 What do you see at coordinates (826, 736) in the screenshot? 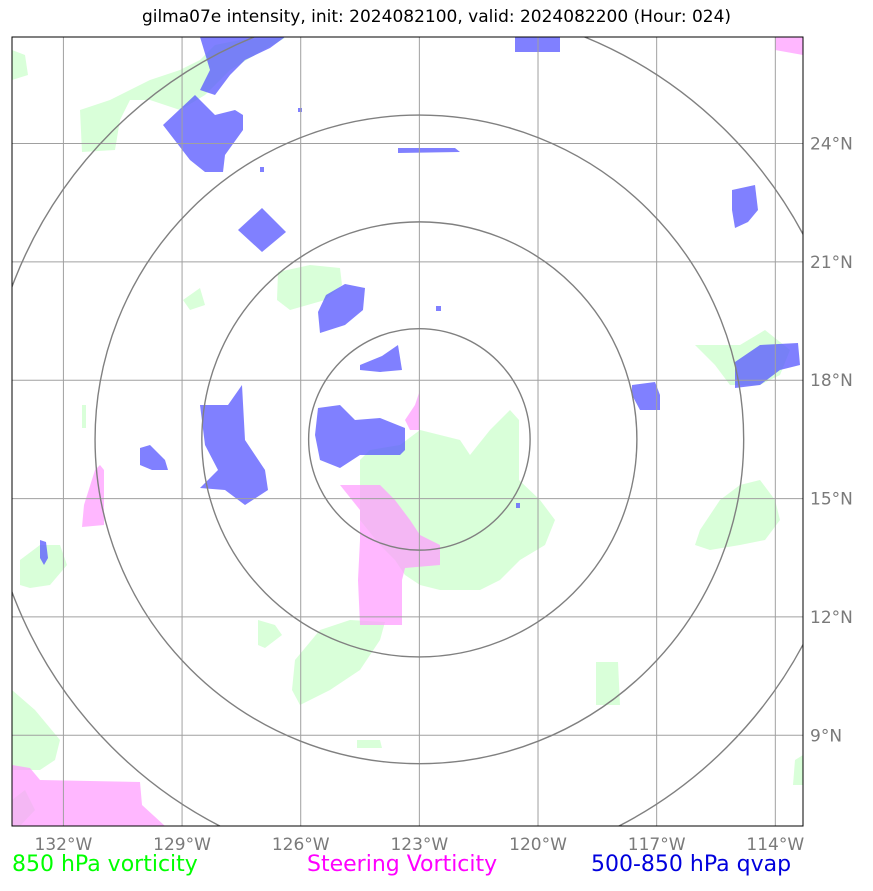
I see `lat-tick-label: 9°N` at bounding box center [826, 736].